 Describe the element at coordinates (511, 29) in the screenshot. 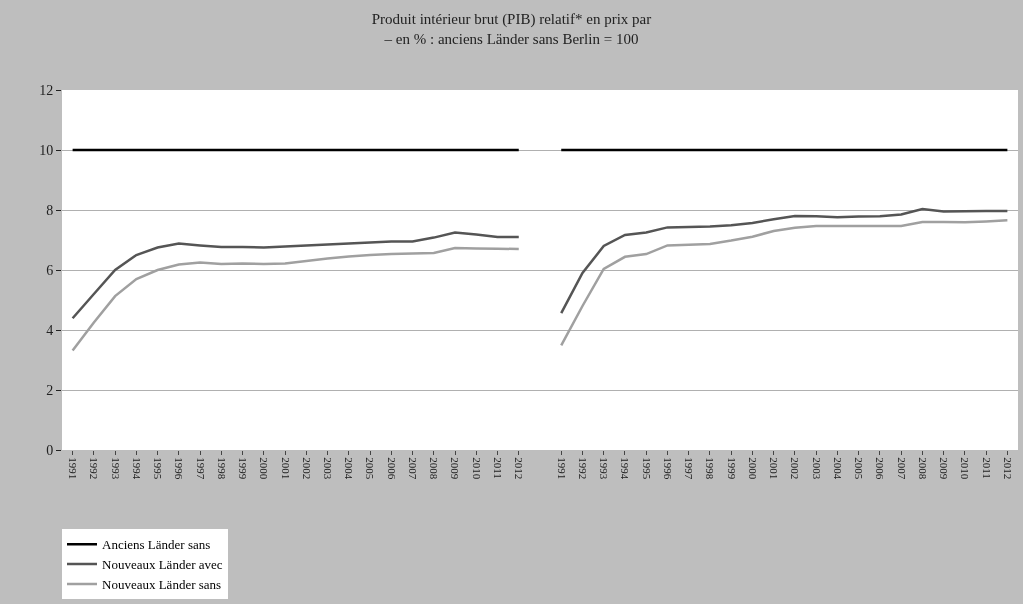

I see `chart-title: Produit intérieur brut (PIB) relatif* en prix par – en % : anciens Länder sans Berlin = 100` at that location.